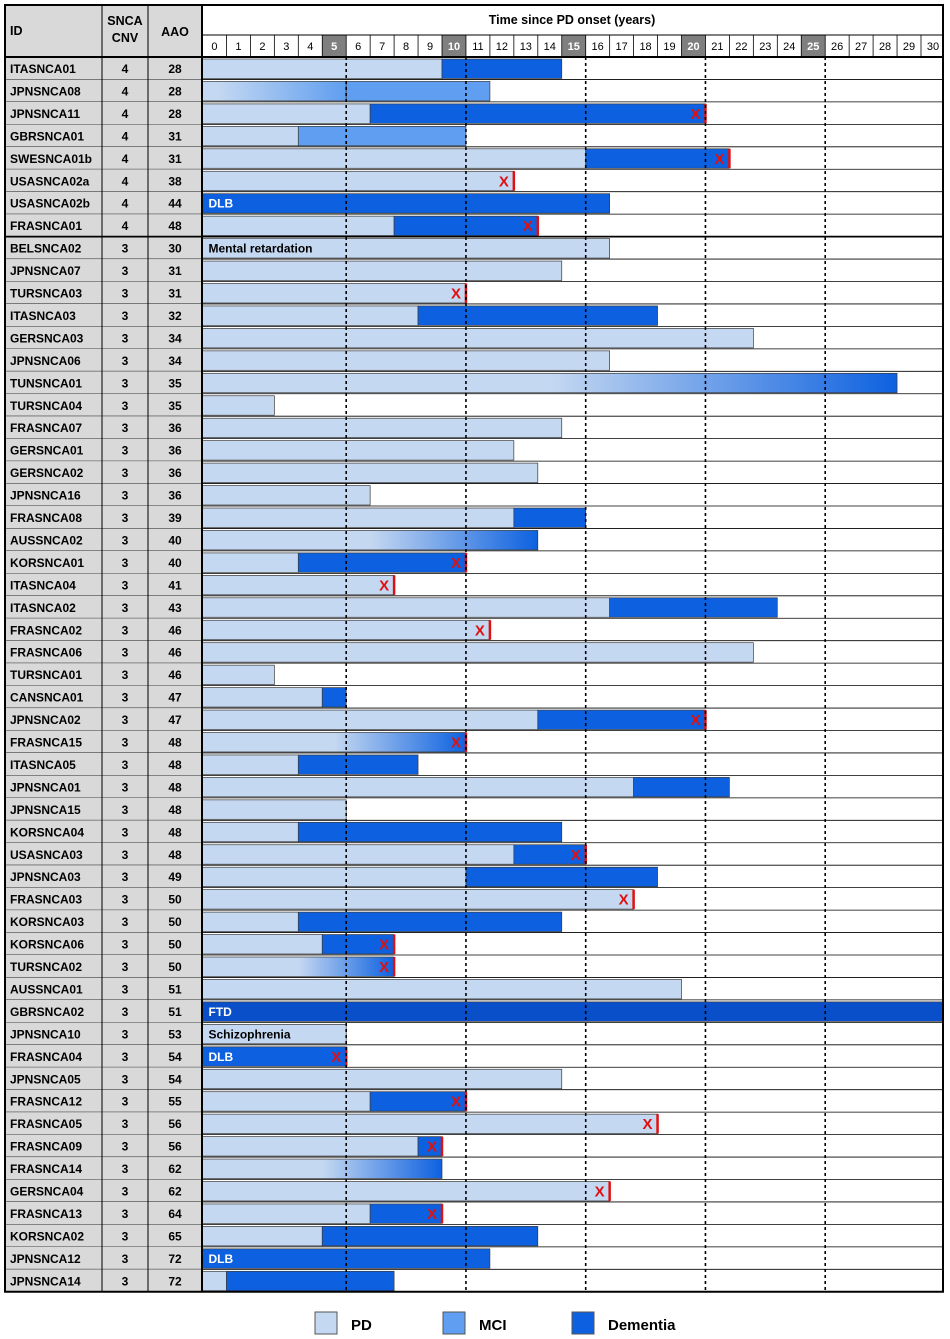 This screenshot has height=1339, width=950. I want to click on row-id: AUSSNCA01, so click(46, 989).